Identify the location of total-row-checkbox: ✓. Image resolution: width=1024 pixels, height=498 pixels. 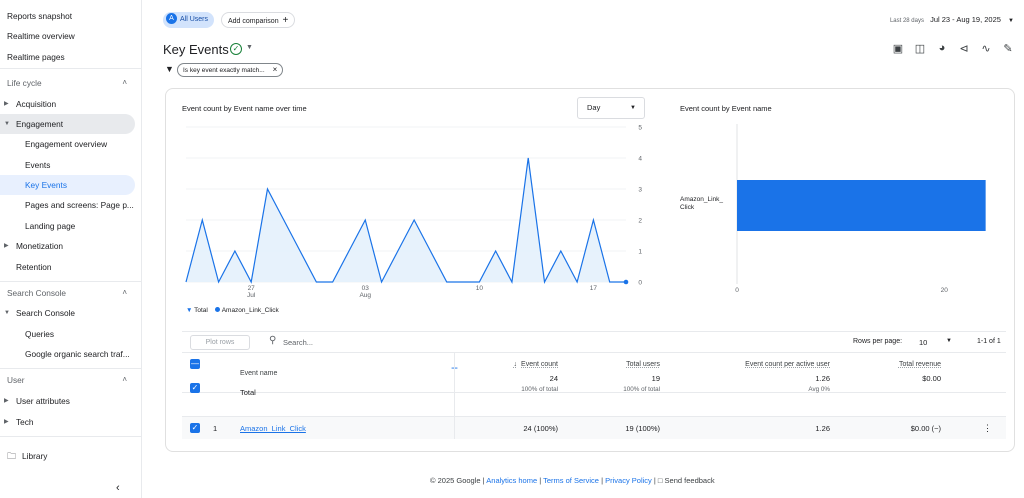
(195, 388).